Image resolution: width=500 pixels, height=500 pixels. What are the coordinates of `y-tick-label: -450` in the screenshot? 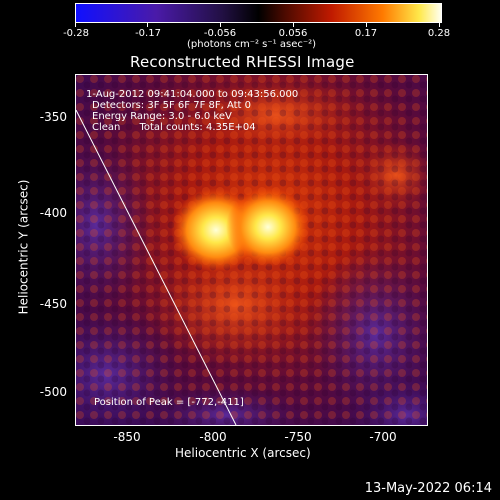 It's located at (53, 304).